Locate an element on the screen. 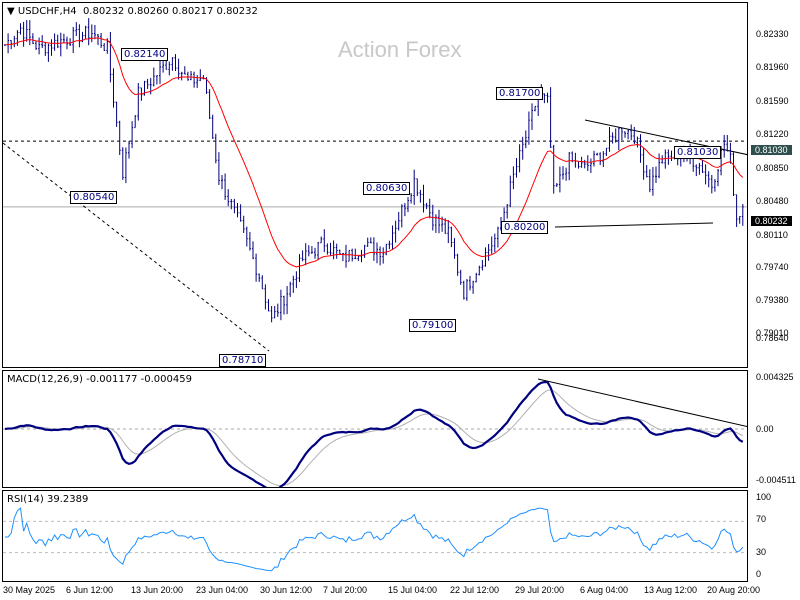 The image size is (800, 600). rsi-plot is located at coordinates (375, 539).